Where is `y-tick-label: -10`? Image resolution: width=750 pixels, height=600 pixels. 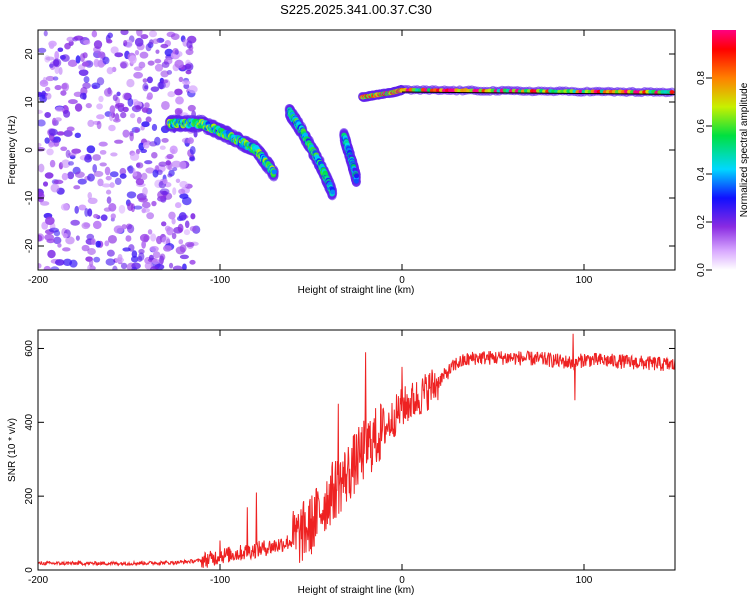
y-tick-label: -10 is located at coordinates (29, 197).